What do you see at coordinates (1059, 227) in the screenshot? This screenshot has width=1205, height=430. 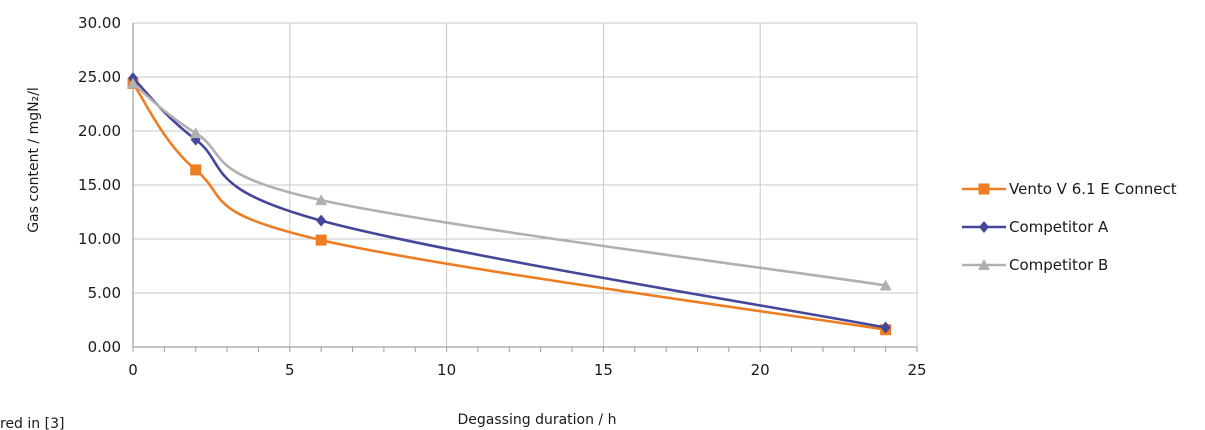 I see `legend-label: Competitor A` at bounding box center [1059, 227].